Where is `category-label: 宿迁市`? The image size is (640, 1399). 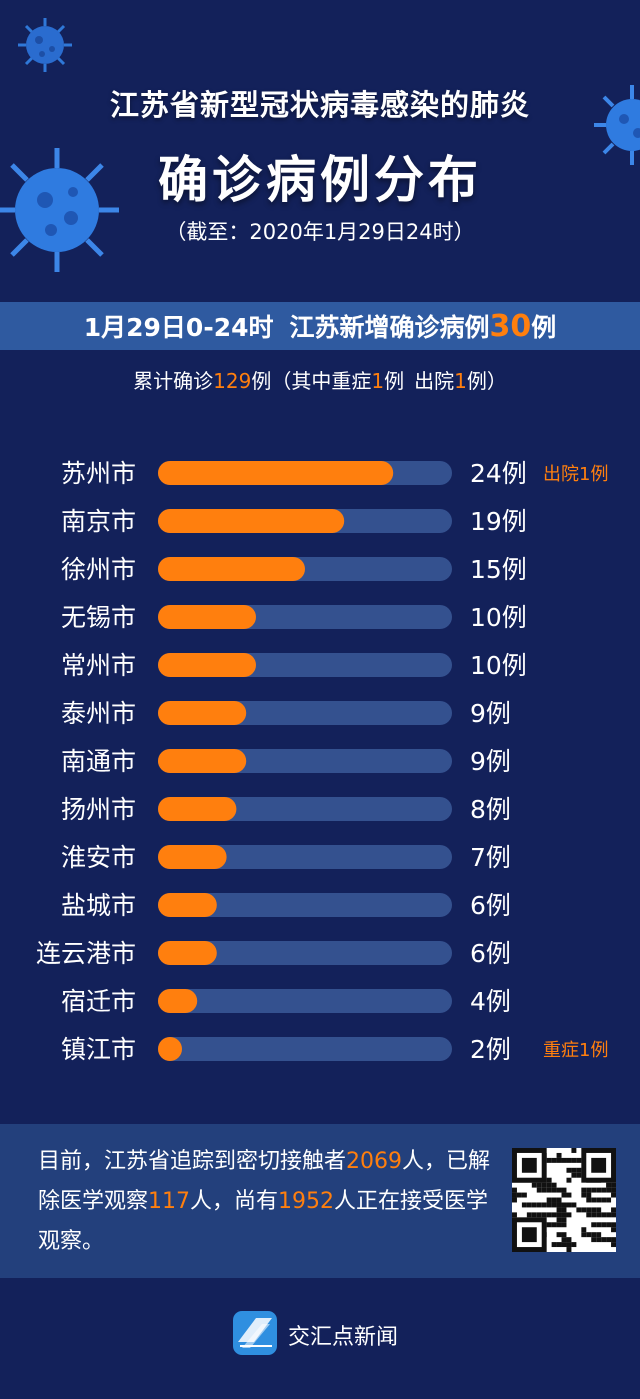 category-label: 宿迁市 is located at coordinates (98, 1001).